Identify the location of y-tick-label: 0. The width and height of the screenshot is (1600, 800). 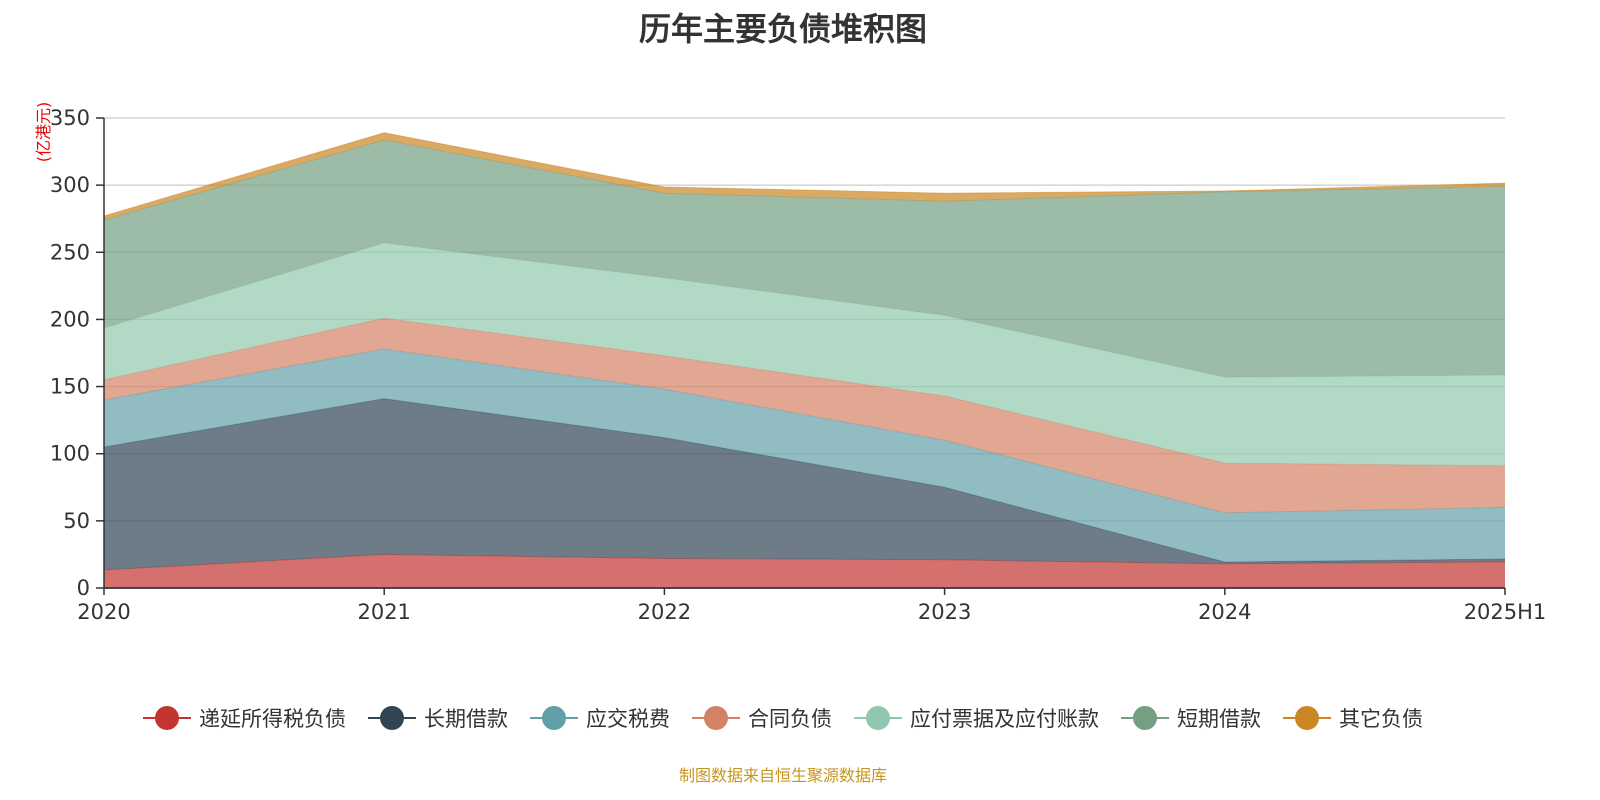
(83, 588).